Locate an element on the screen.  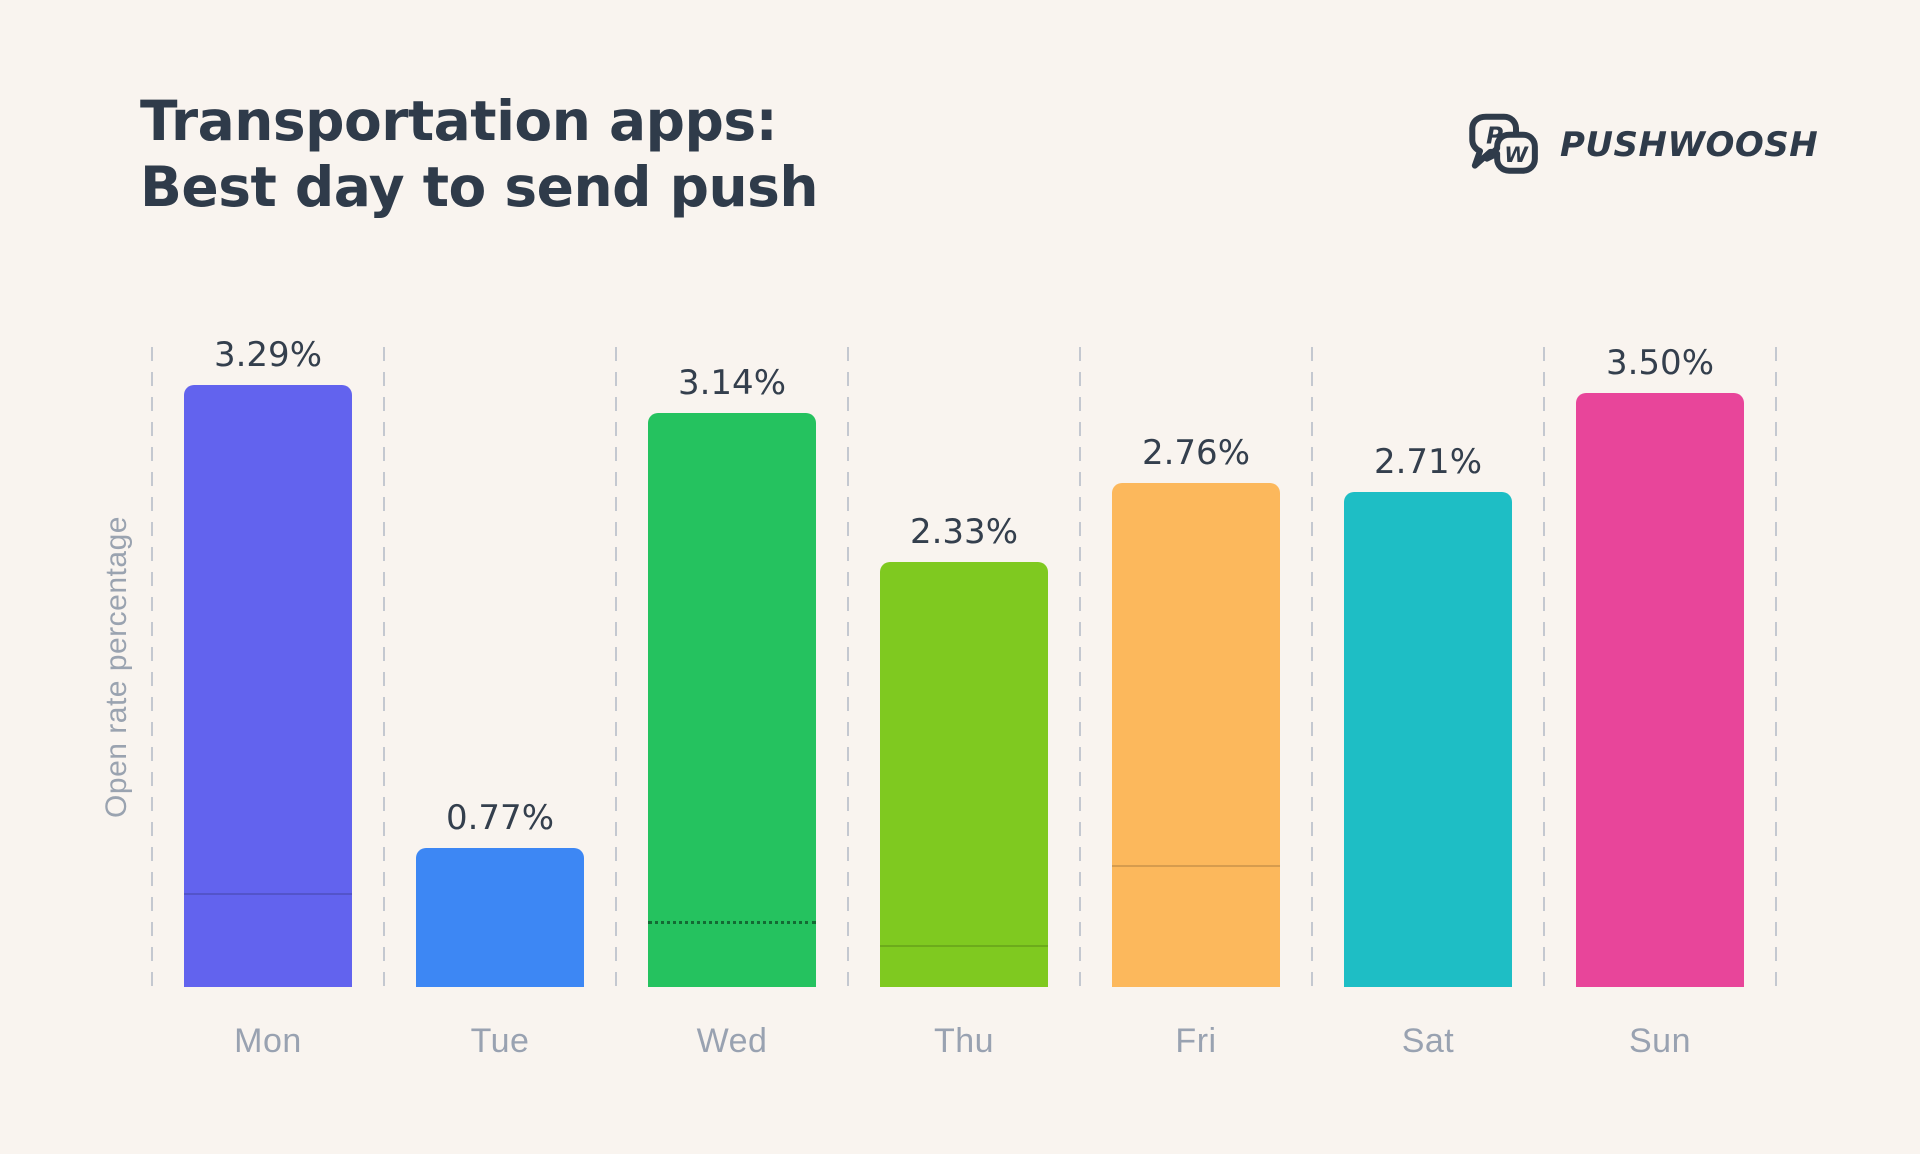
value-label-wed: 3.14% is located at coordinates (731, 383).